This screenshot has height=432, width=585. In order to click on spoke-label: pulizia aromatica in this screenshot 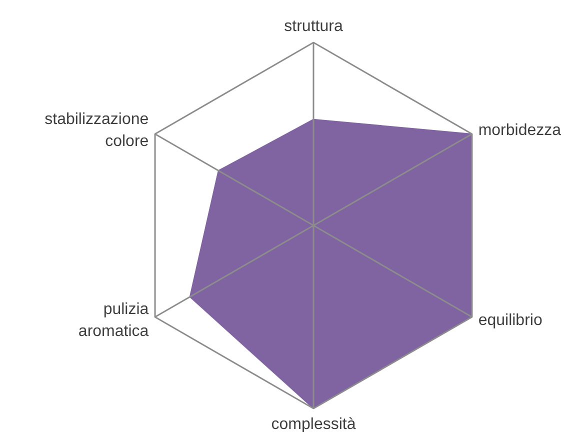, I will do `click(113, 320)`.